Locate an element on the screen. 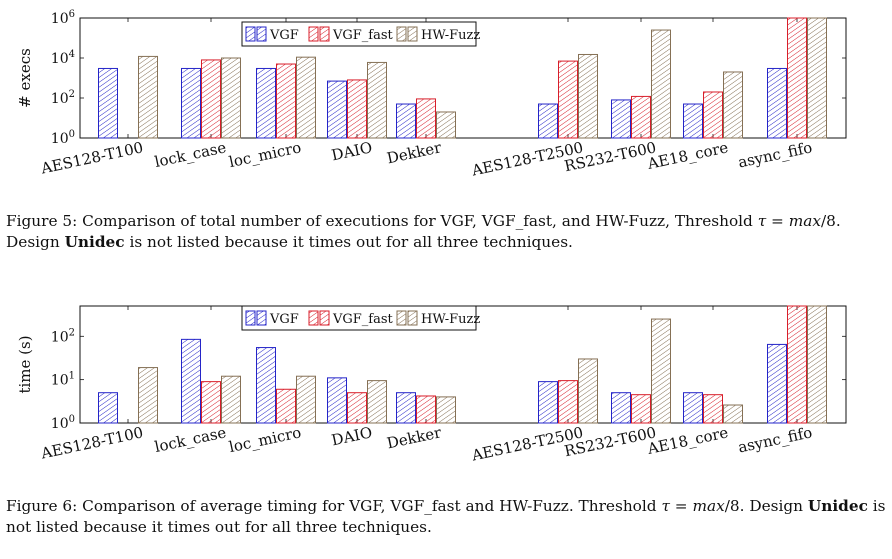 This screenshot has width=892, height=559. y-tick-label: 101 is located at coordinates (63, 380).